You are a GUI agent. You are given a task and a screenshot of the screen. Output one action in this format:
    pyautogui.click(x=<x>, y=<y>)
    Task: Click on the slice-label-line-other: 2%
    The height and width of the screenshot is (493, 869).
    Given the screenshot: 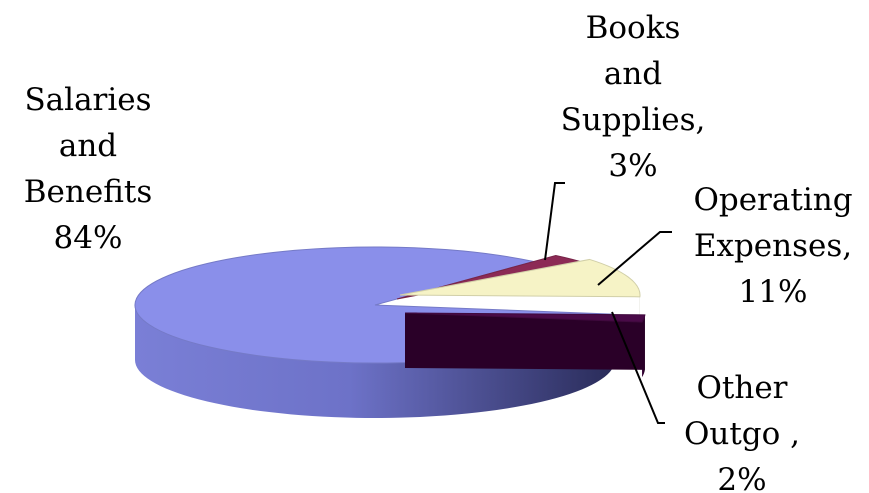 What is the action you would take?
    pyautogui.click(x=741, y=477)
    